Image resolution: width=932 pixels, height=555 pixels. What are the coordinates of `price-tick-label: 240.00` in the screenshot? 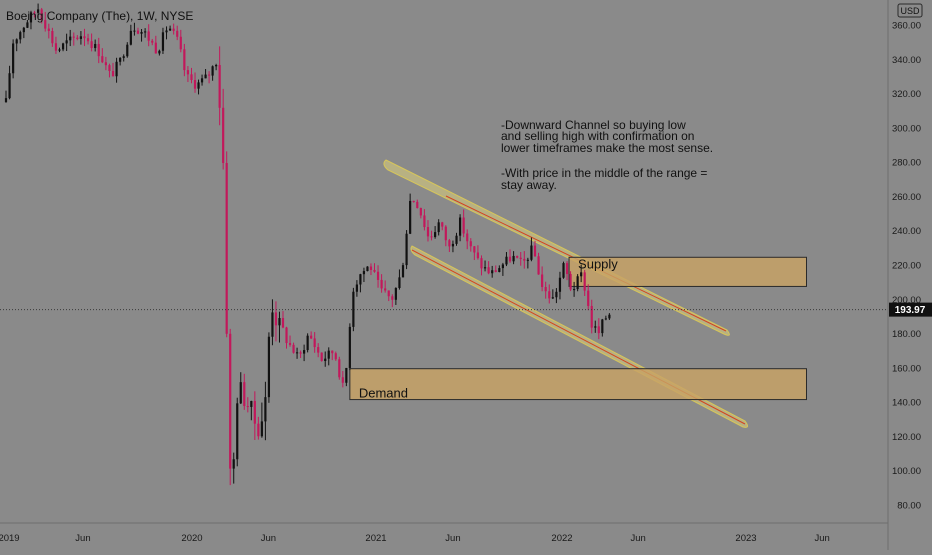 It's located at (906, 231).